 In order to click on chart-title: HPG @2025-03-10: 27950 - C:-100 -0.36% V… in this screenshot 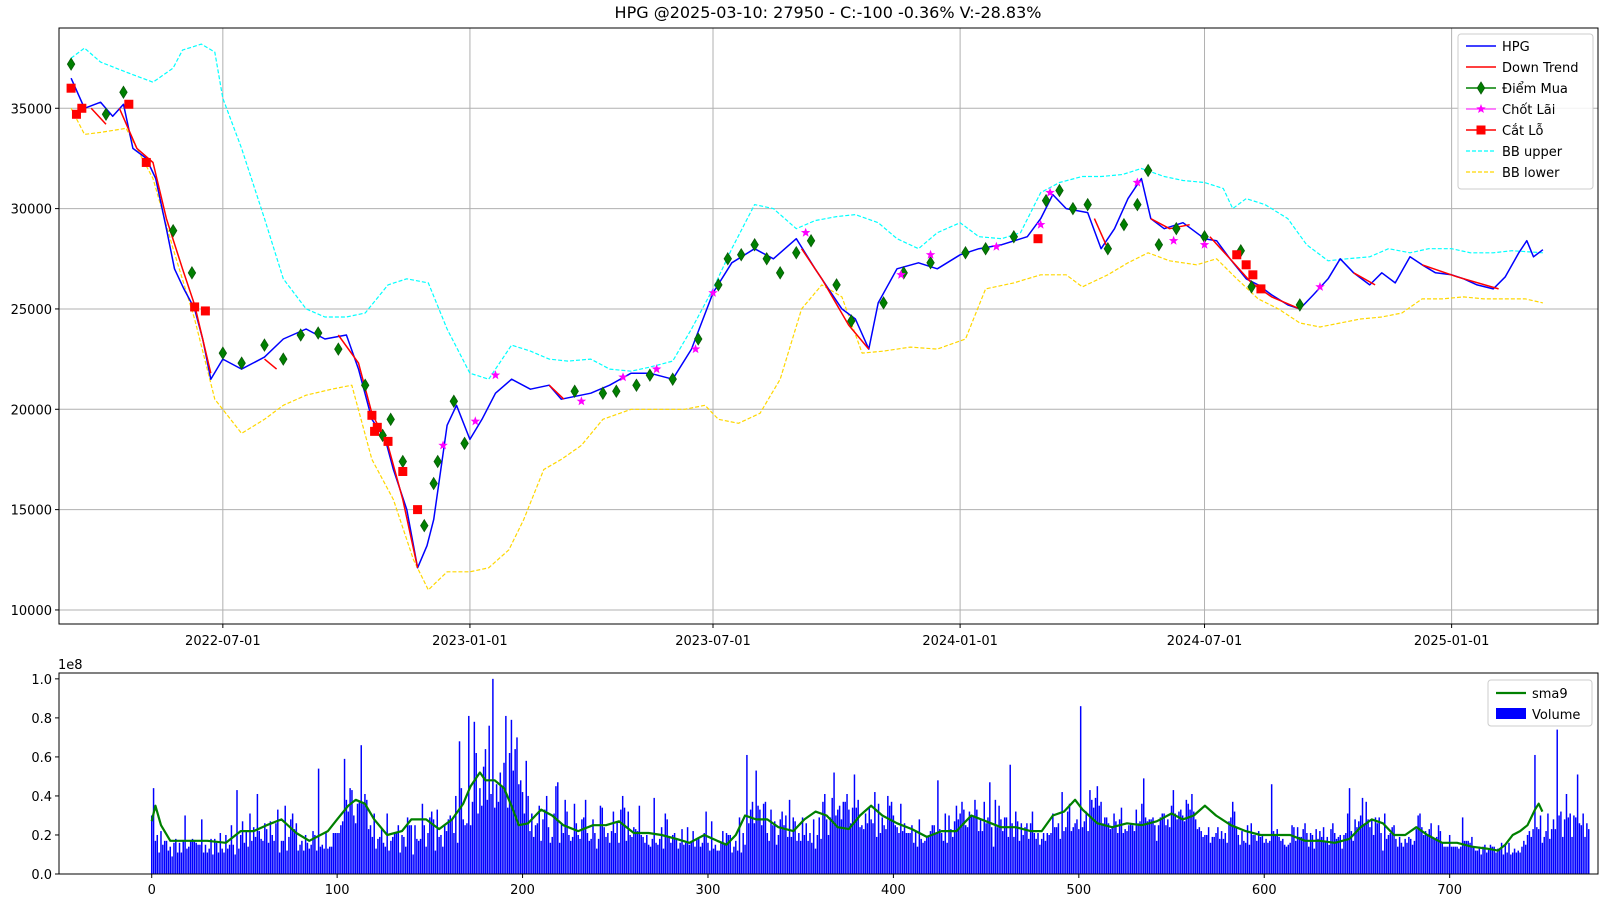, I will do `click(828, 12)`.